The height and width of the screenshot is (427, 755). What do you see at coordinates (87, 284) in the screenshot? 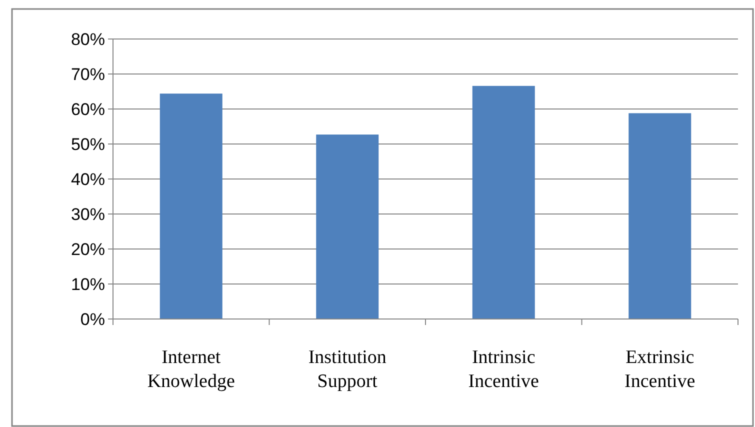
I see `y-tick-label: 10%` at bounding box center [87, 284].